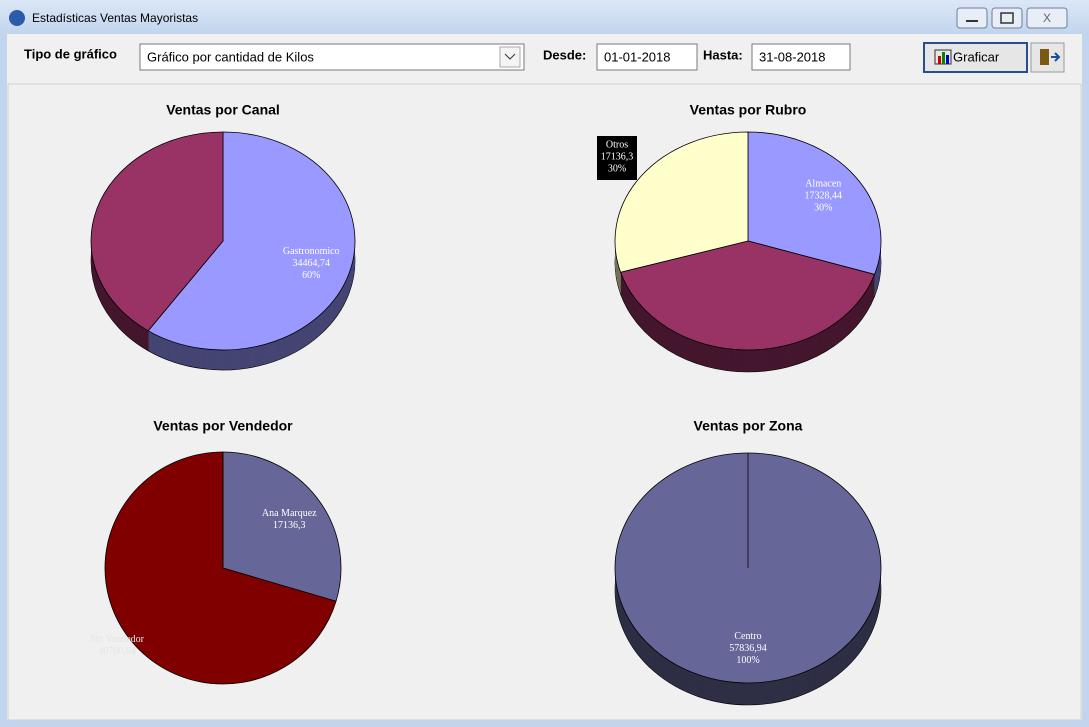 Image resolution: width=1089 pixels, height=727 pixels. What do you see at coordinates (723, 54) in the screenshot?
I see `to-label: Hasta:` at bounding box center [723, 54].